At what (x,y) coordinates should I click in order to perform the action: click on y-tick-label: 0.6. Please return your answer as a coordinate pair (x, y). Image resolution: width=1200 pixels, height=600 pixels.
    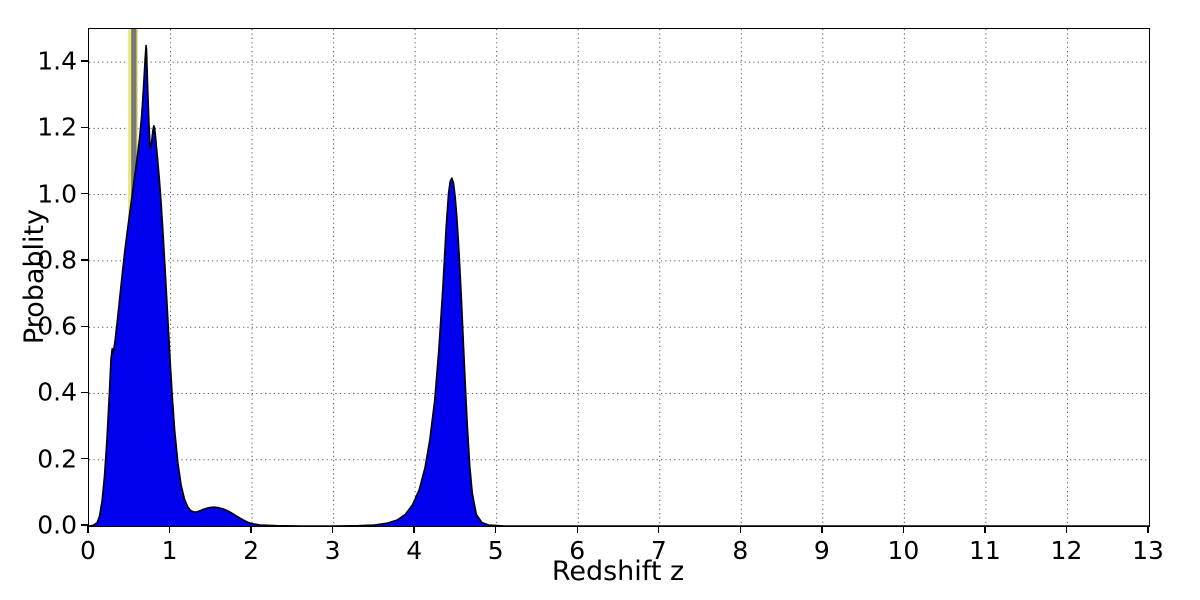
    Looking at the image, I should click on (57, 326).